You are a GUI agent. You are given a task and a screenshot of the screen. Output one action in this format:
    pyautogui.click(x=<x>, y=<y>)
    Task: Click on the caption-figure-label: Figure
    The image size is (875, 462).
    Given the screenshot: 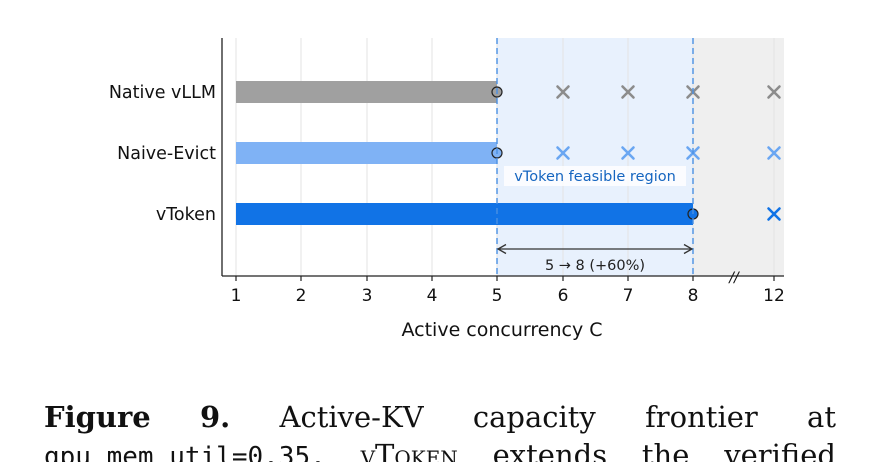 What is the action you would take?
    pyautogui.click(x=97, y=417)
    